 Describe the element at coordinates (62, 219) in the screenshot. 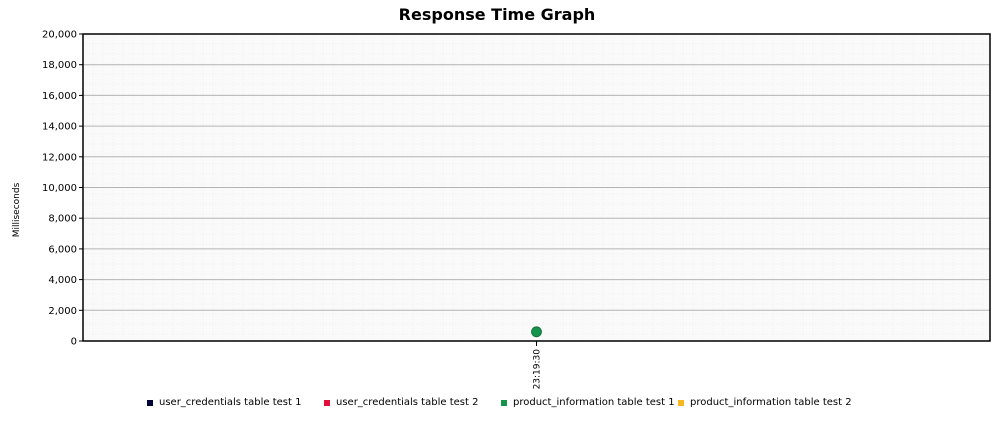

I see `y-tick-label: 8,000` at that location.